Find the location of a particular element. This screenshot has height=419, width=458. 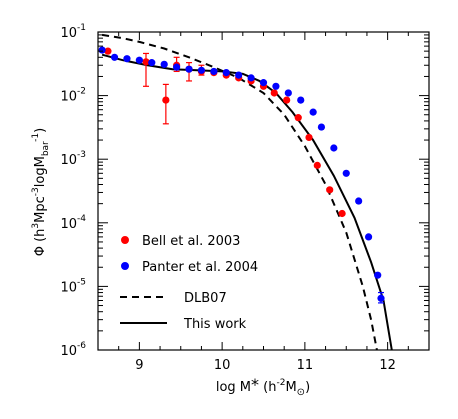

y-tick-label: 10⁻⁶ is located at coordinates (73, 350).